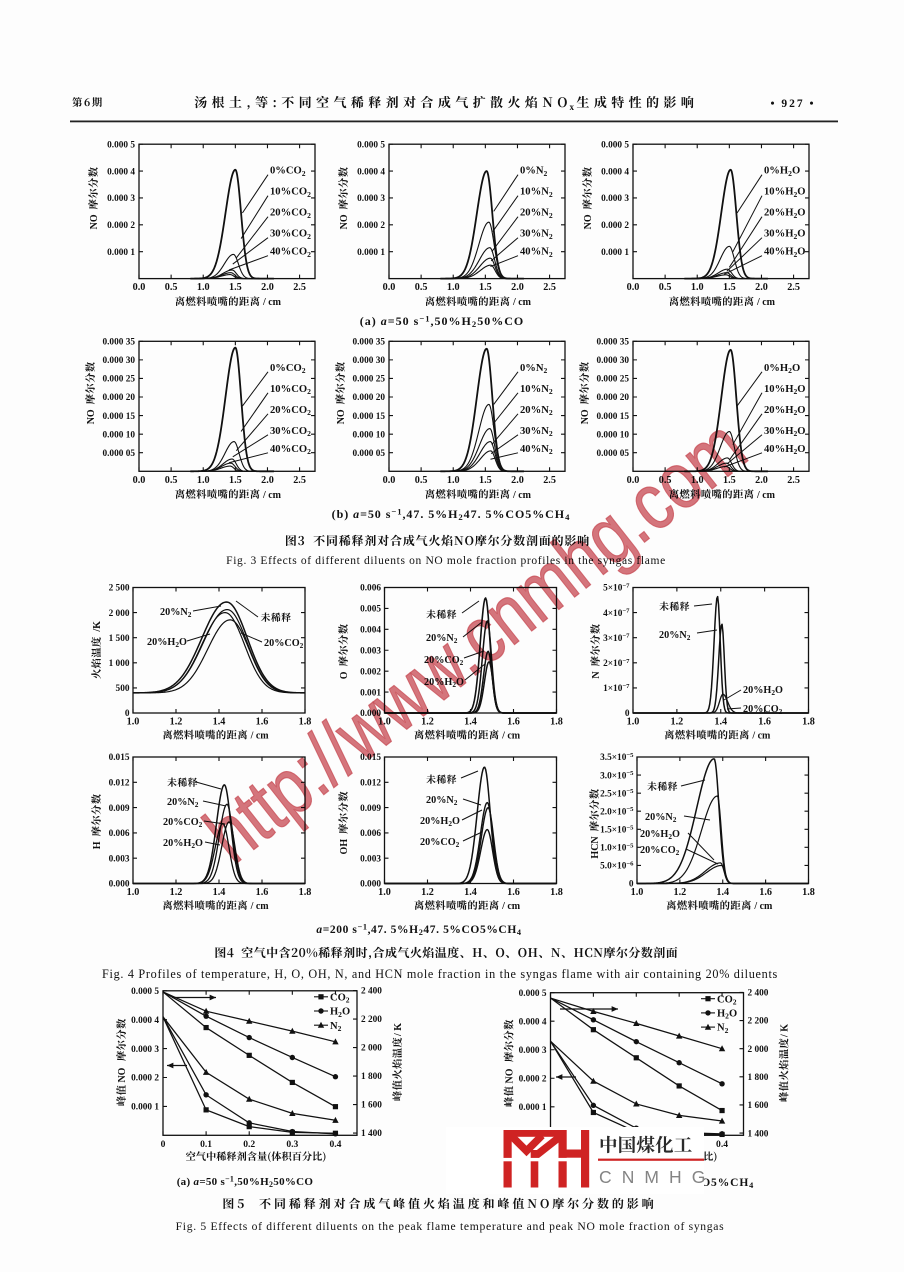  Describe the element at coordinates (118, 343) in the screenshot. I see `svg-text: 0.000 35` at that location.